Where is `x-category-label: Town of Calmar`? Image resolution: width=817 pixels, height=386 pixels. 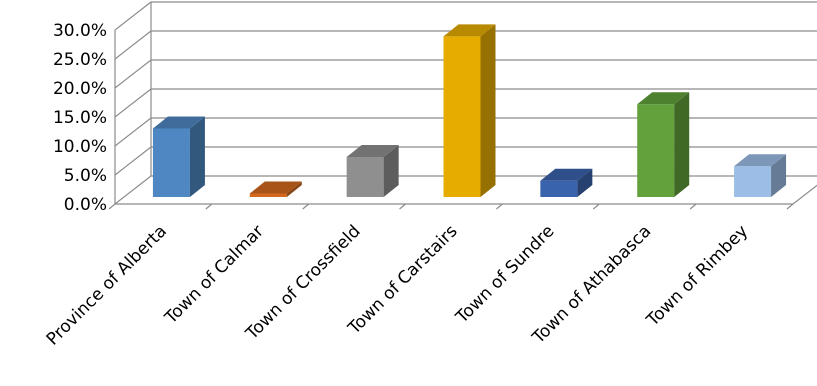 x-category-label: Town of Calmar is located at coordinates (214, 274).